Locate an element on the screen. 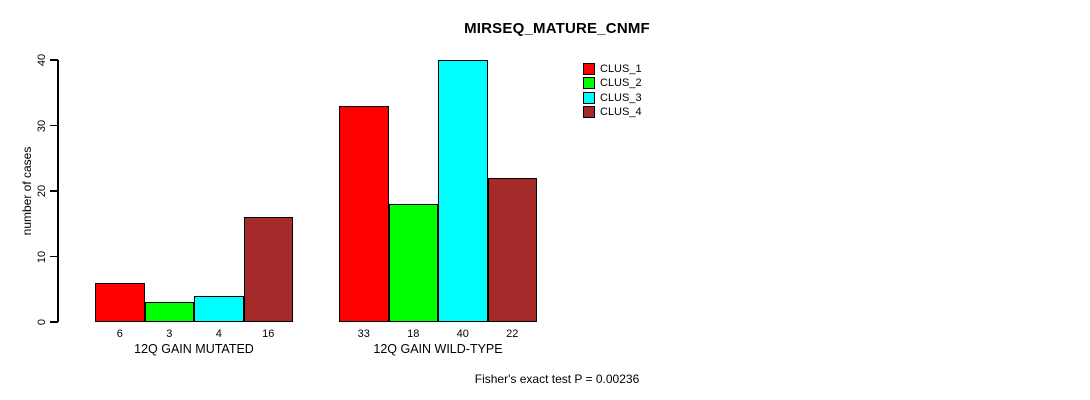 Image resolution: width=1090 pixels, height=400 pixels. bar-clus_3-group2 is located at coordinates (463, 191).